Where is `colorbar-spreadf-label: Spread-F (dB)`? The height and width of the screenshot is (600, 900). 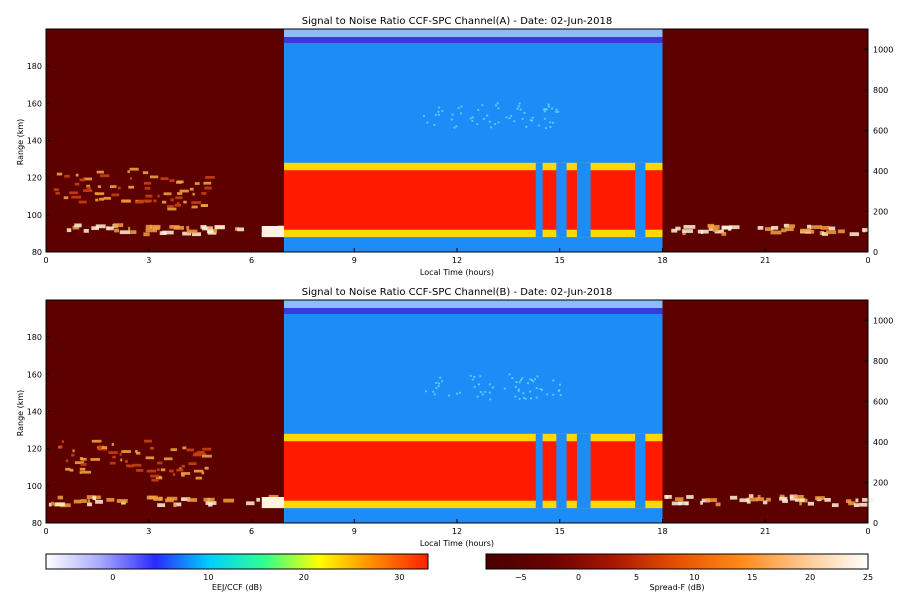
colorbar-spreadf-label: Spread-F (dB) is located at coordinates (676, 587).